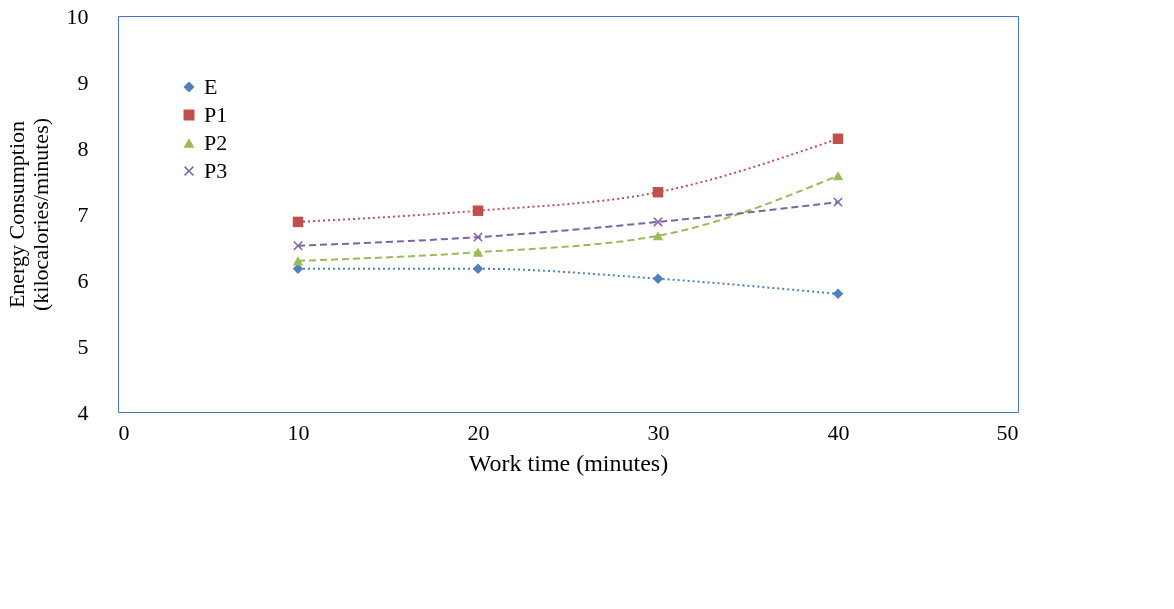 The image size is (1174, 609). What do you see at coordinates (216, 142) in the screenshot?
I see `legend-label: P2` at bounding box center [216, 142].